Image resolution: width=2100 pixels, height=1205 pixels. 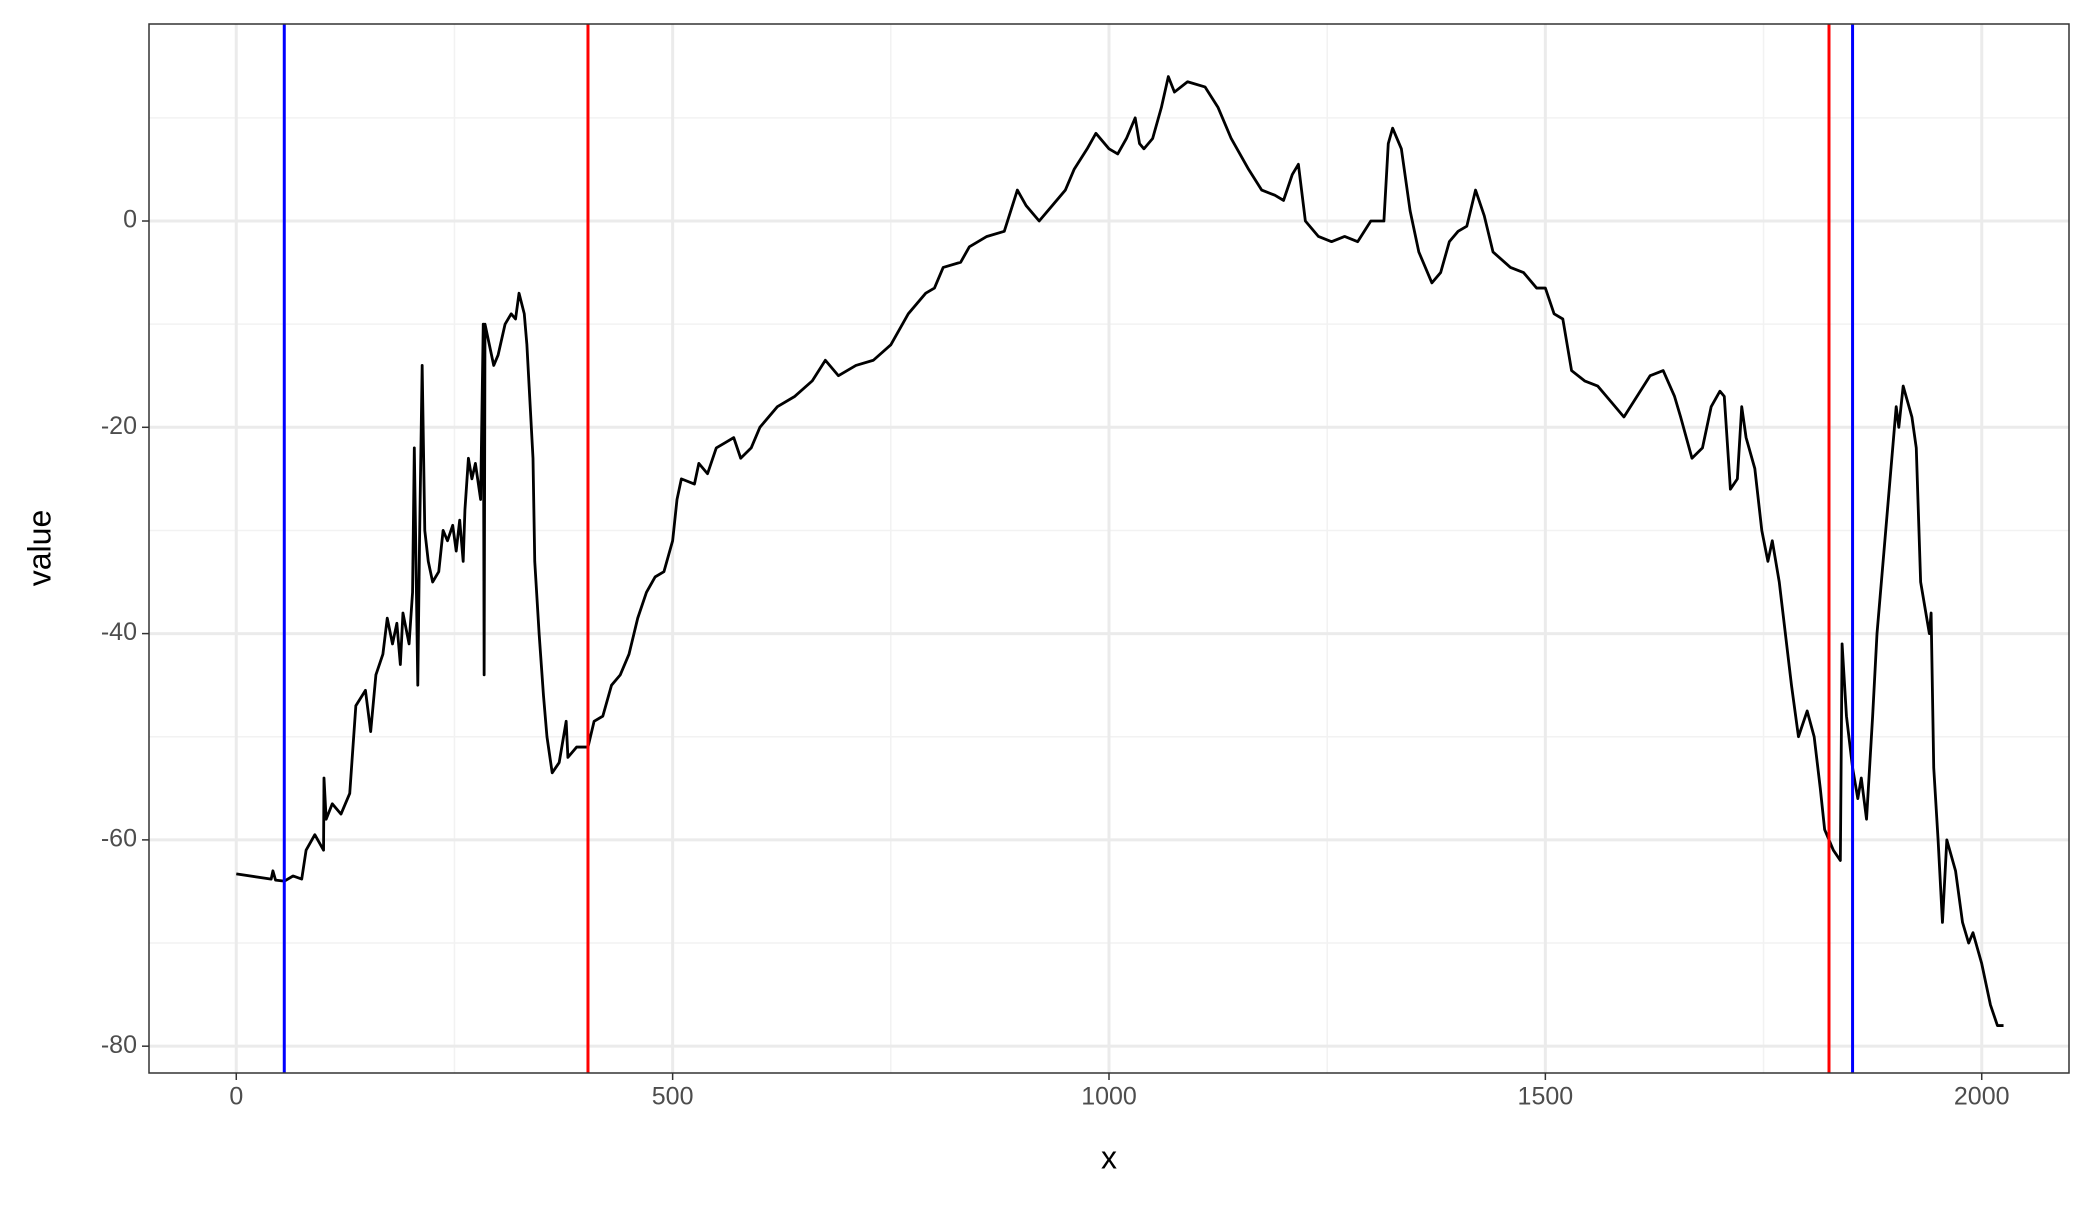 What do you see at coordinates (1109, 1097) in the screenshot?
I see `x-tick-label: 1000` at bounding box center [1109, 1097].